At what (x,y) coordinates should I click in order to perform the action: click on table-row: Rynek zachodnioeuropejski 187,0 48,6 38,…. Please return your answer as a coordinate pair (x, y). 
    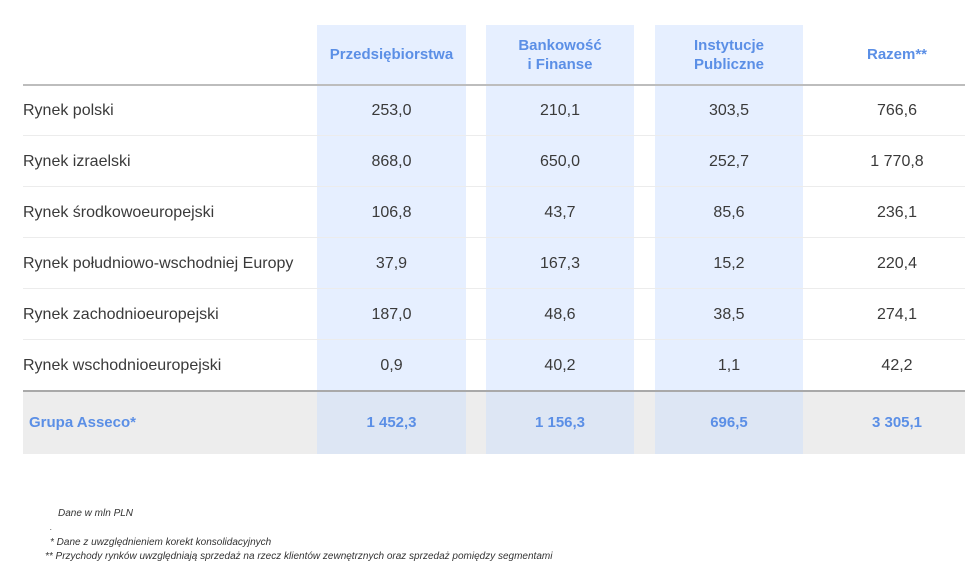
    Looking at the image, I should click on (488, 314).